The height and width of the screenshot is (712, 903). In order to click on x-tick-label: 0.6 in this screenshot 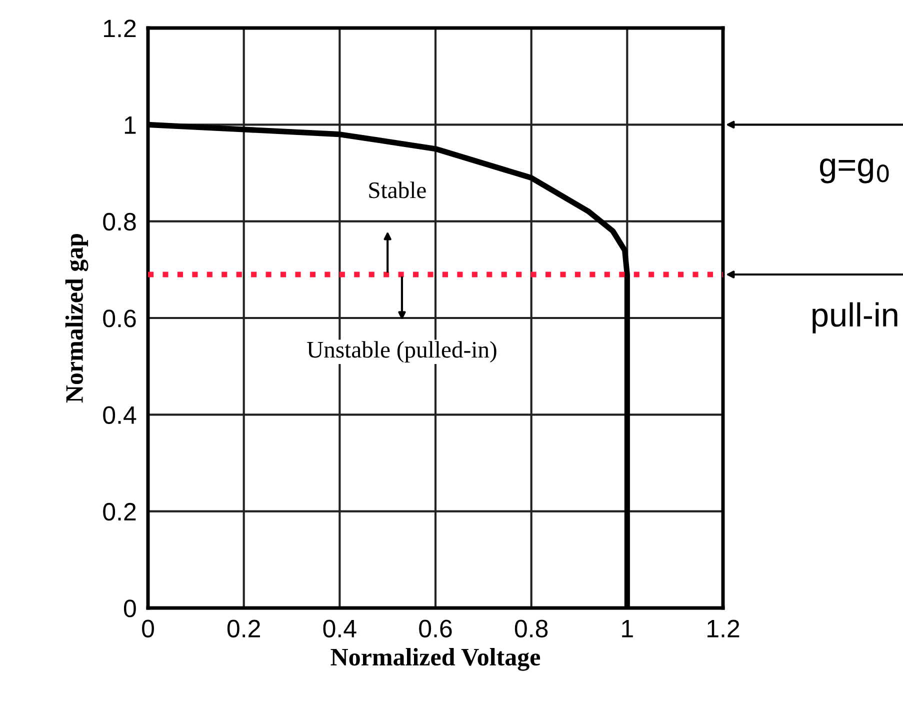, I will do `click(435, 629)`.